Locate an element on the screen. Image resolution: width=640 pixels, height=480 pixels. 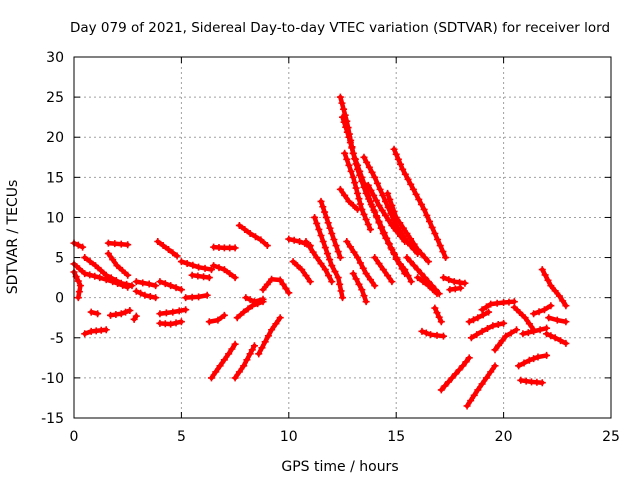
y-tick-label: -5 is located at coordinates (57, 339).